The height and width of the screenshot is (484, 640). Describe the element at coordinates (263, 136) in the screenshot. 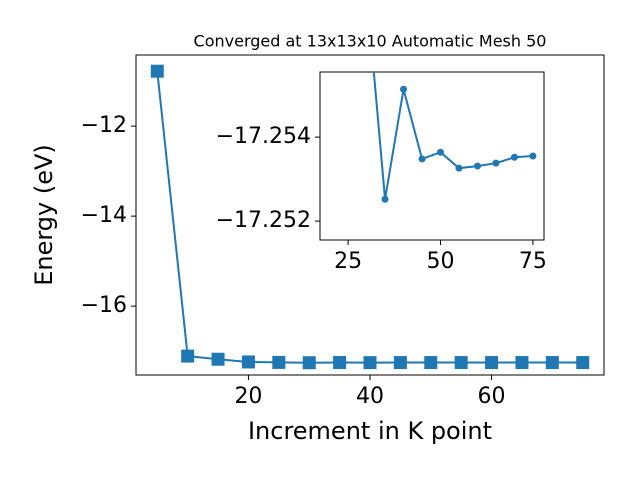

I see `y-tick-label: −17.254` at that location.